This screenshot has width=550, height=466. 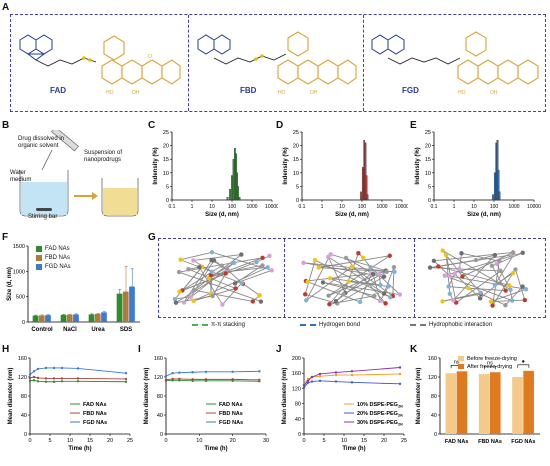 I want to click on x-category-label: FBD NAs, so click(x=490, y=442).